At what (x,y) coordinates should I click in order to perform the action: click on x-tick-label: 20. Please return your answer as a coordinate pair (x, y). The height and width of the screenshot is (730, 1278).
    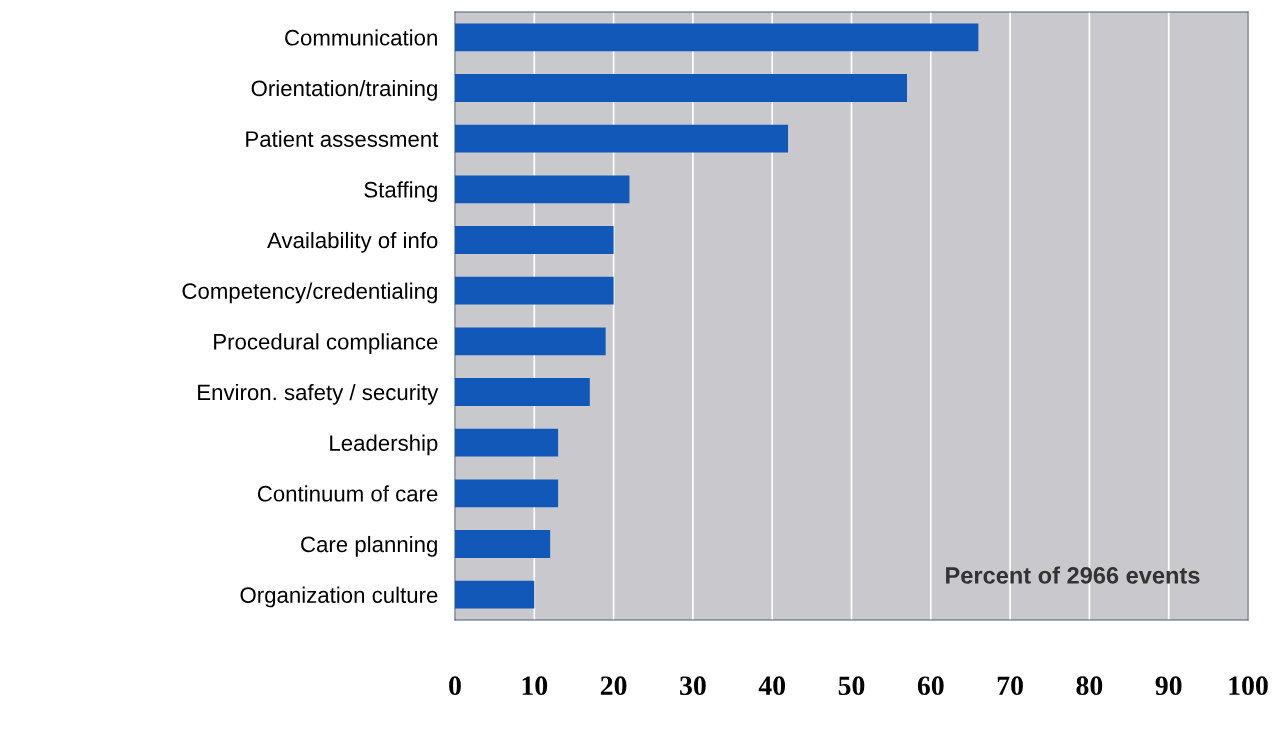
    Looking at the image, I should click on (613, 686).